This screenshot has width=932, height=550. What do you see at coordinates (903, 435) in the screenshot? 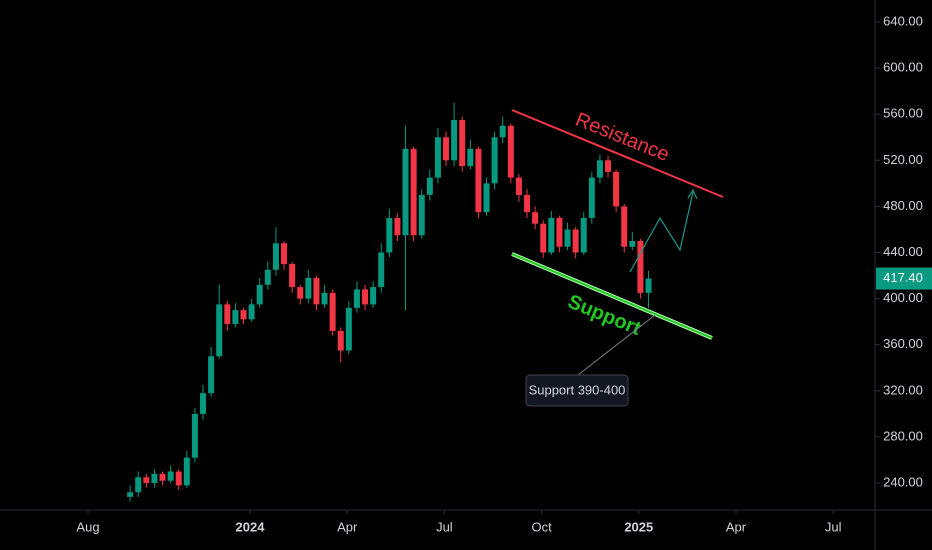
I see `y-tick-label: 280.00` at bounding box center [903, 435].